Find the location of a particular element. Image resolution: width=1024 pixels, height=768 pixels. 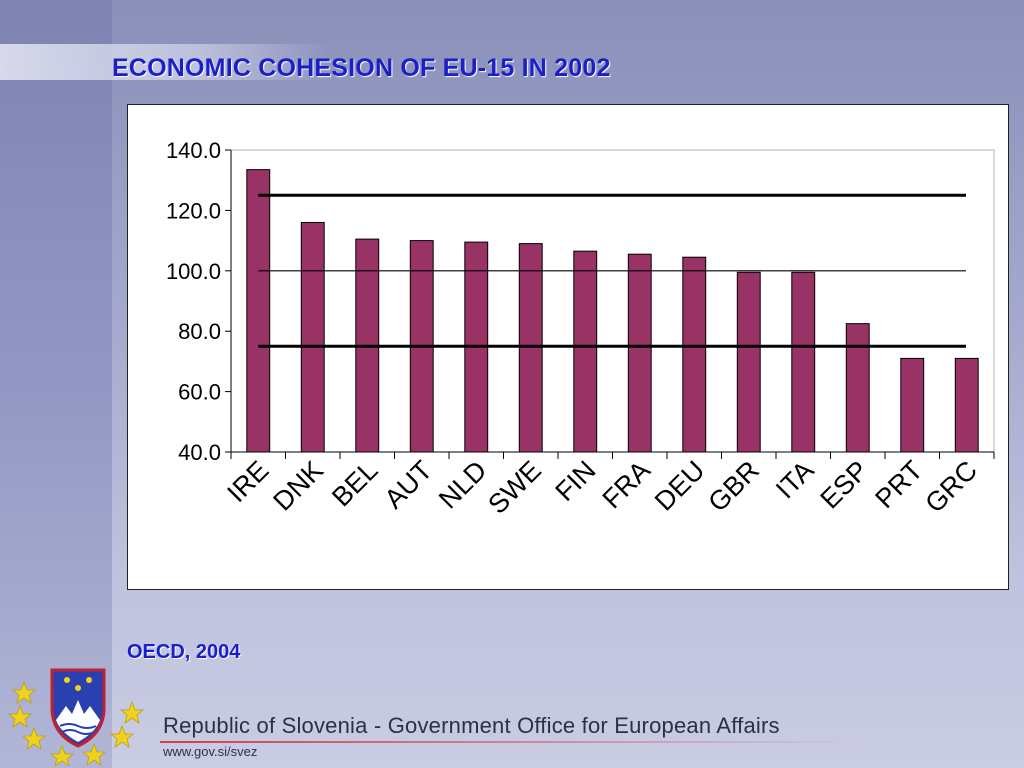

y-tick-label: 100.0 is located at coordinates (193, 271).